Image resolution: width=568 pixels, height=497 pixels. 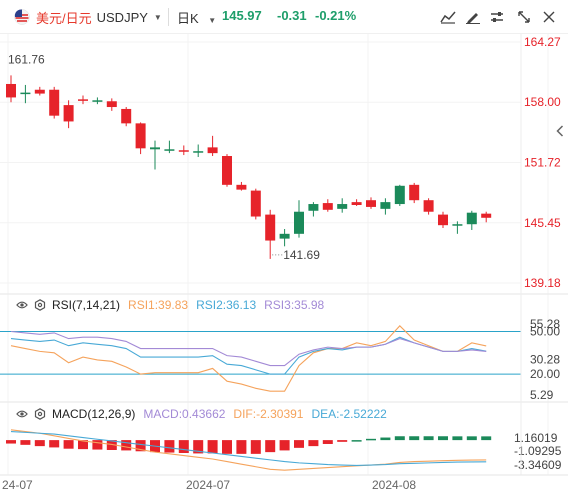 What do you see at coordinates (208, 485) in the screenshot?
I see `time-tick-label: 2024-07` at bounding box center [208, 485].